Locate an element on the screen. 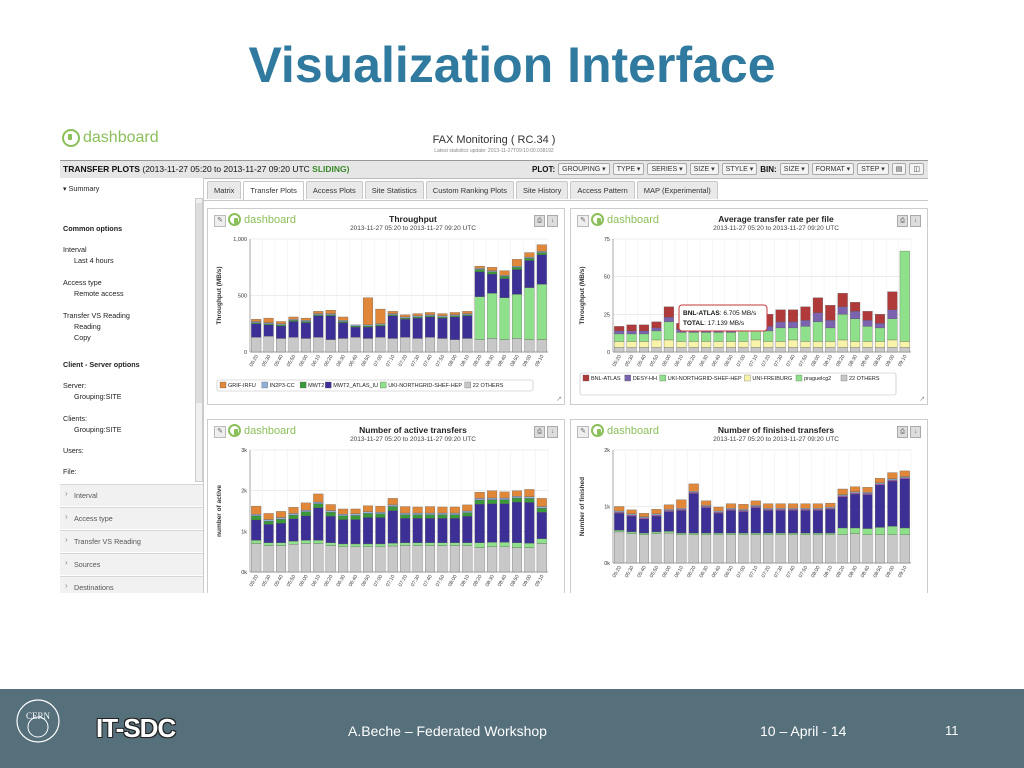 The height and width of the screenshot is (768, 1024). x-tick-label: 07:10 is located at coordinates (391, 361).